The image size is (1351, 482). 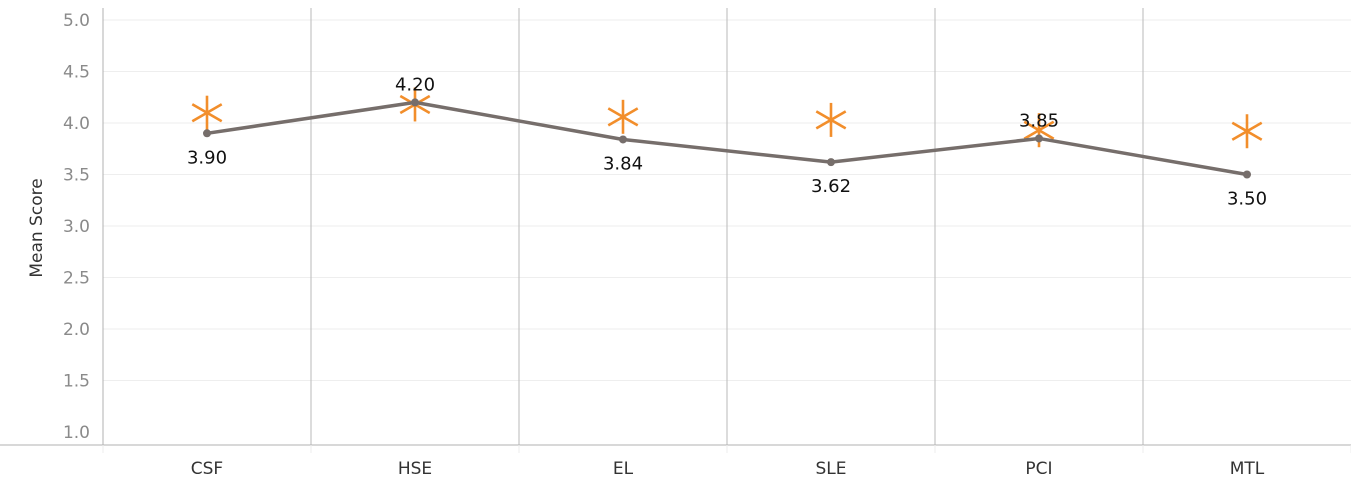 What do you see at coordinates (76, 382) in the screenshot?
I see `y-tick-label: 1.5` at bounding box center [76, 382].